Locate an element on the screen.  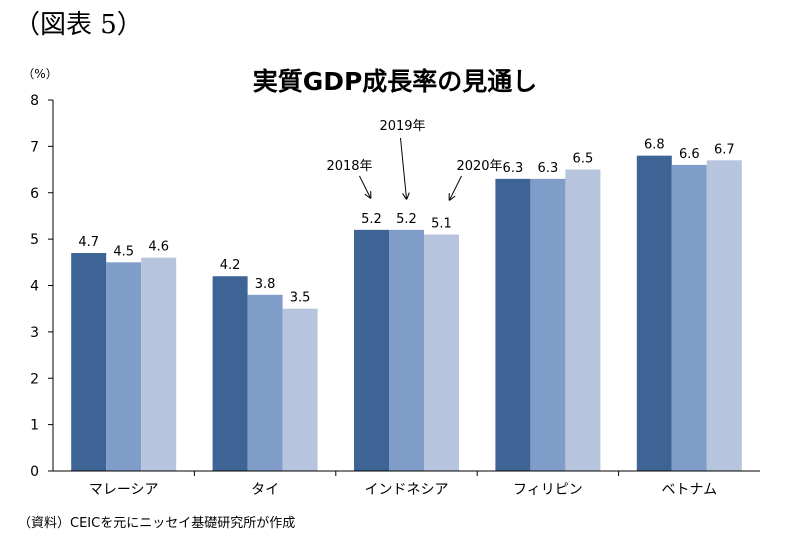
data-label: 6.5 is located at coordinates (583, 159).